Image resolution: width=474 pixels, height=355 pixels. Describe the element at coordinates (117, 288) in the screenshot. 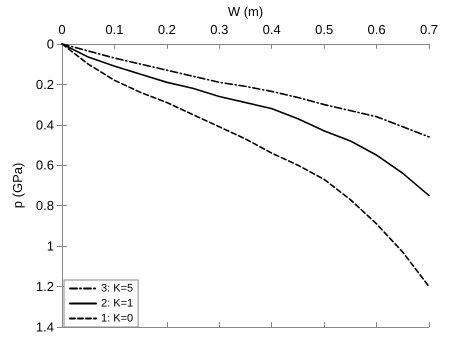

I see `legend-label: 3: K=5` at that location.